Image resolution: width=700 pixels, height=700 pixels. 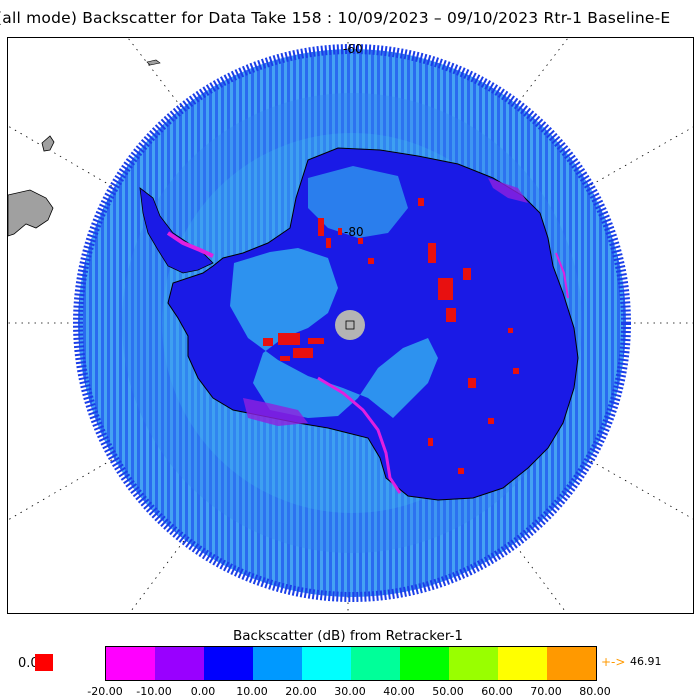 I want to click on min-value-label: 0.0, so click(x=28, y=663).